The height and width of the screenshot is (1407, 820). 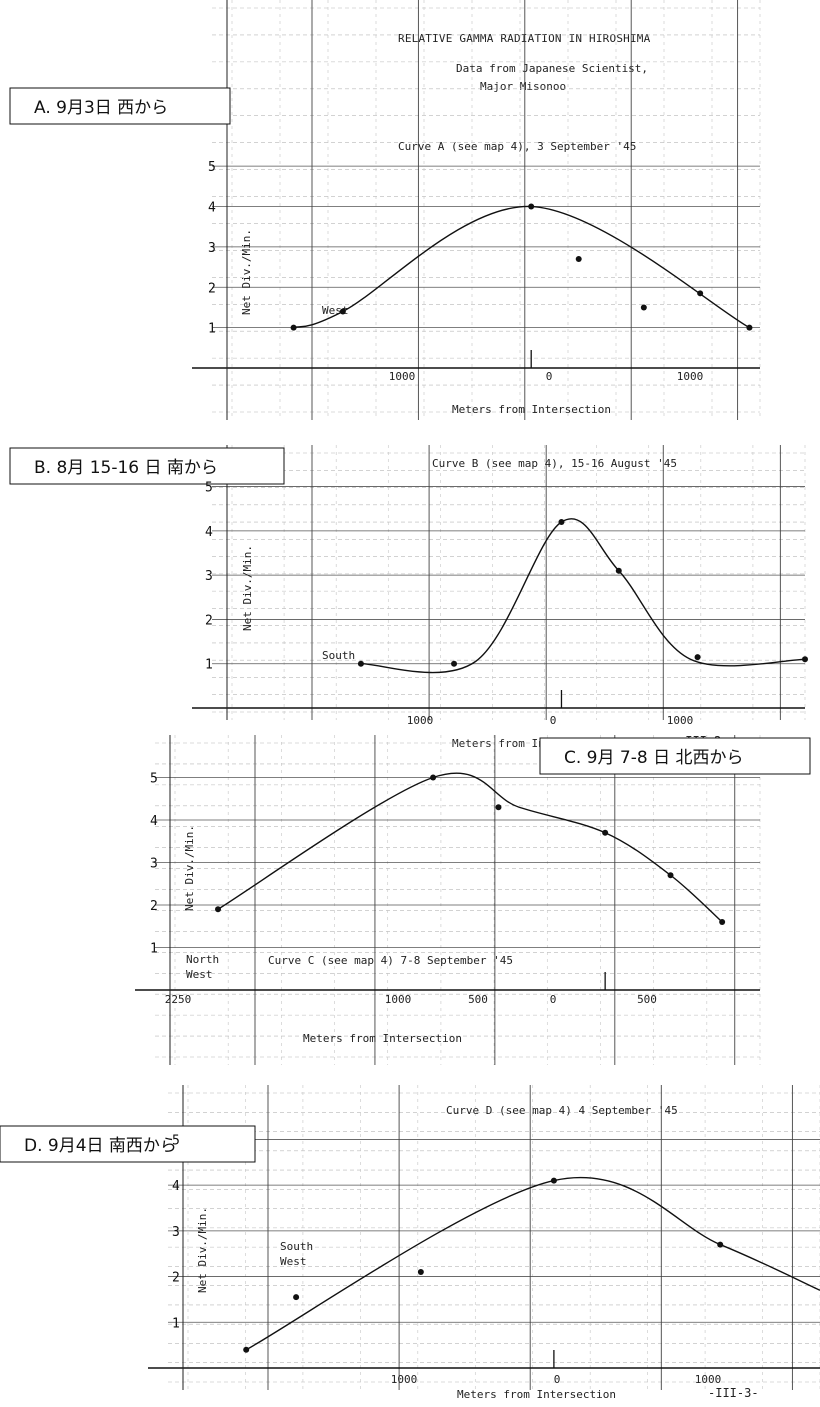 I want to click on chart-title: Curve A (see map 4), 3 September '45, so click(x=517, y=146).